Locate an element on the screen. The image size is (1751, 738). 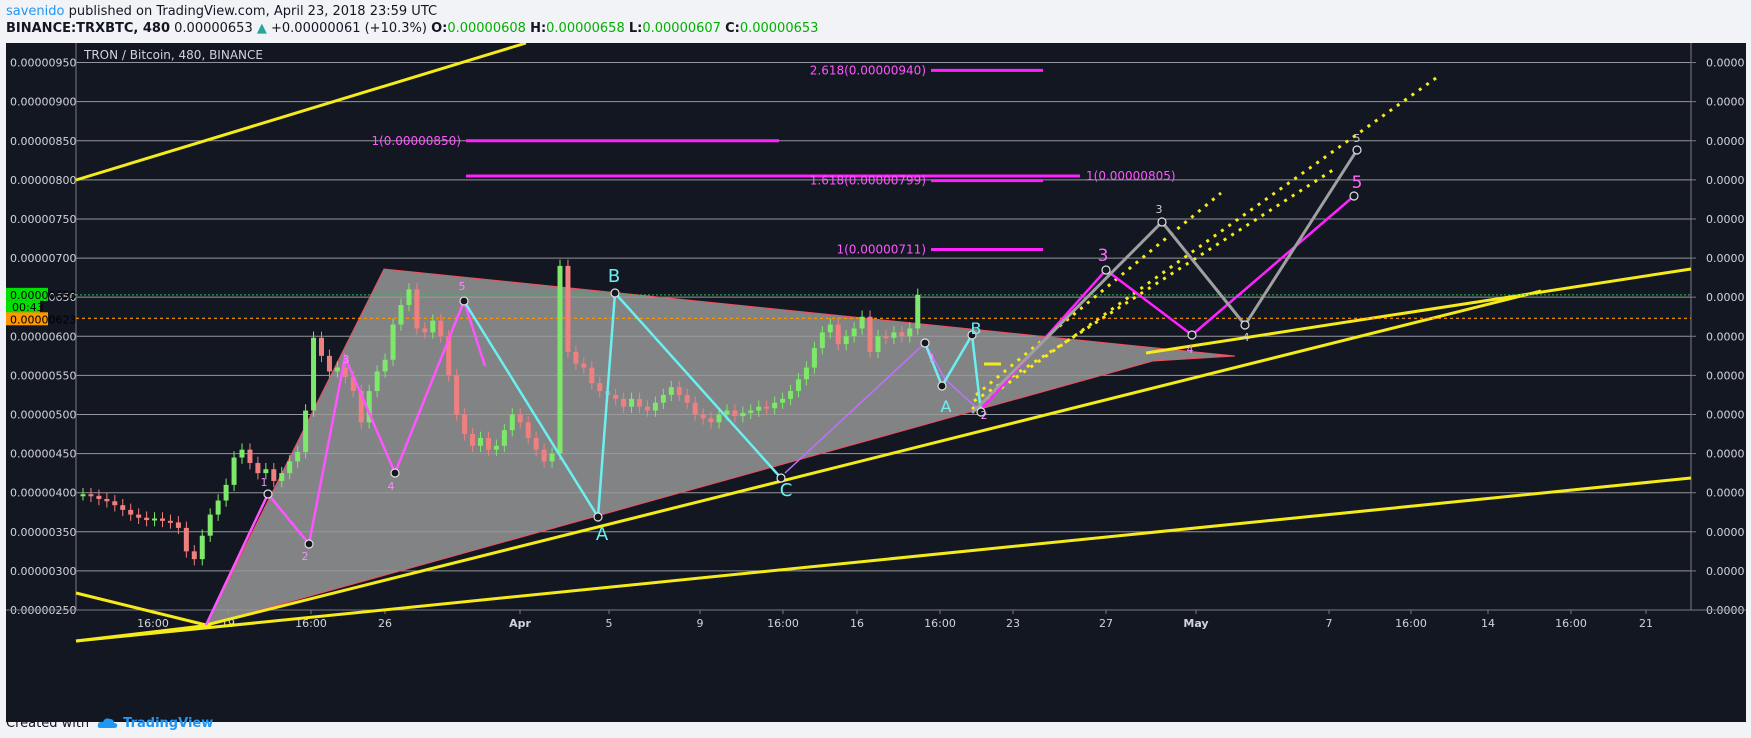
yellow-trend-line is located at coordinates (301, 112).